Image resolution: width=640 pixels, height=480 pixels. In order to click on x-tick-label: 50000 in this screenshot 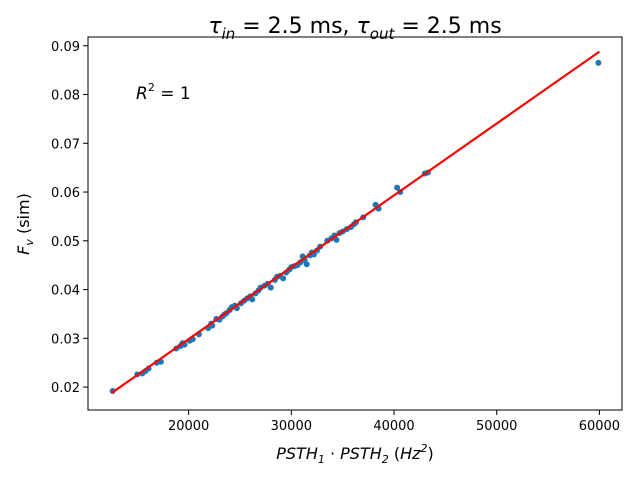, I will do `click(496, 426)`.